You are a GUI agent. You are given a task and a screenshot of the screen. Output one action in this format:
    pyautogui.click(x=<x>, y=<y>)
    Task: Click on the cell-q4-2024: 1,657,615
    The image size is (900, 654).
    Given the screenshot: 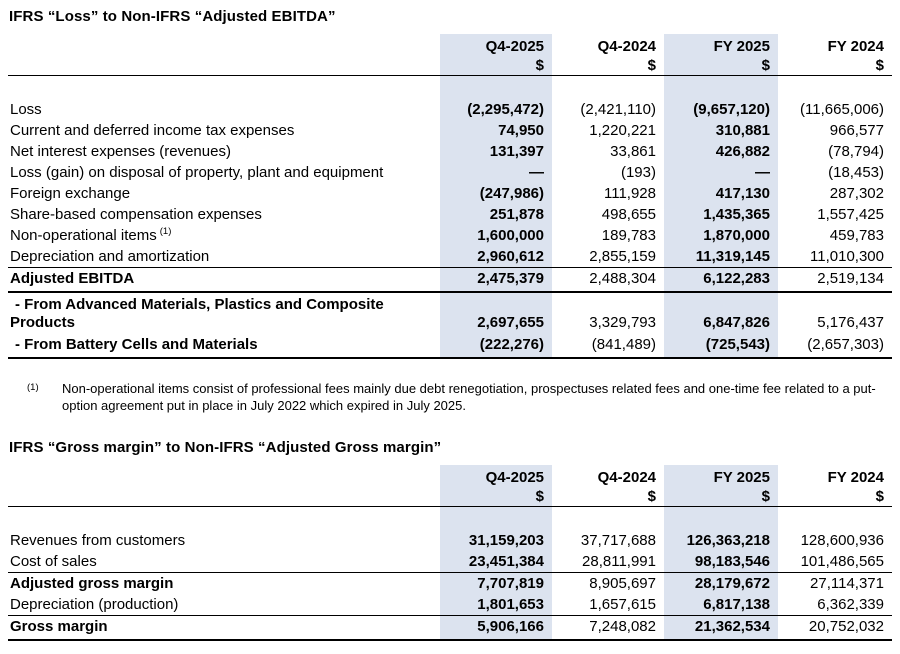 What is the action you would take?
    pyautogui.click(x=608, y=605)
    